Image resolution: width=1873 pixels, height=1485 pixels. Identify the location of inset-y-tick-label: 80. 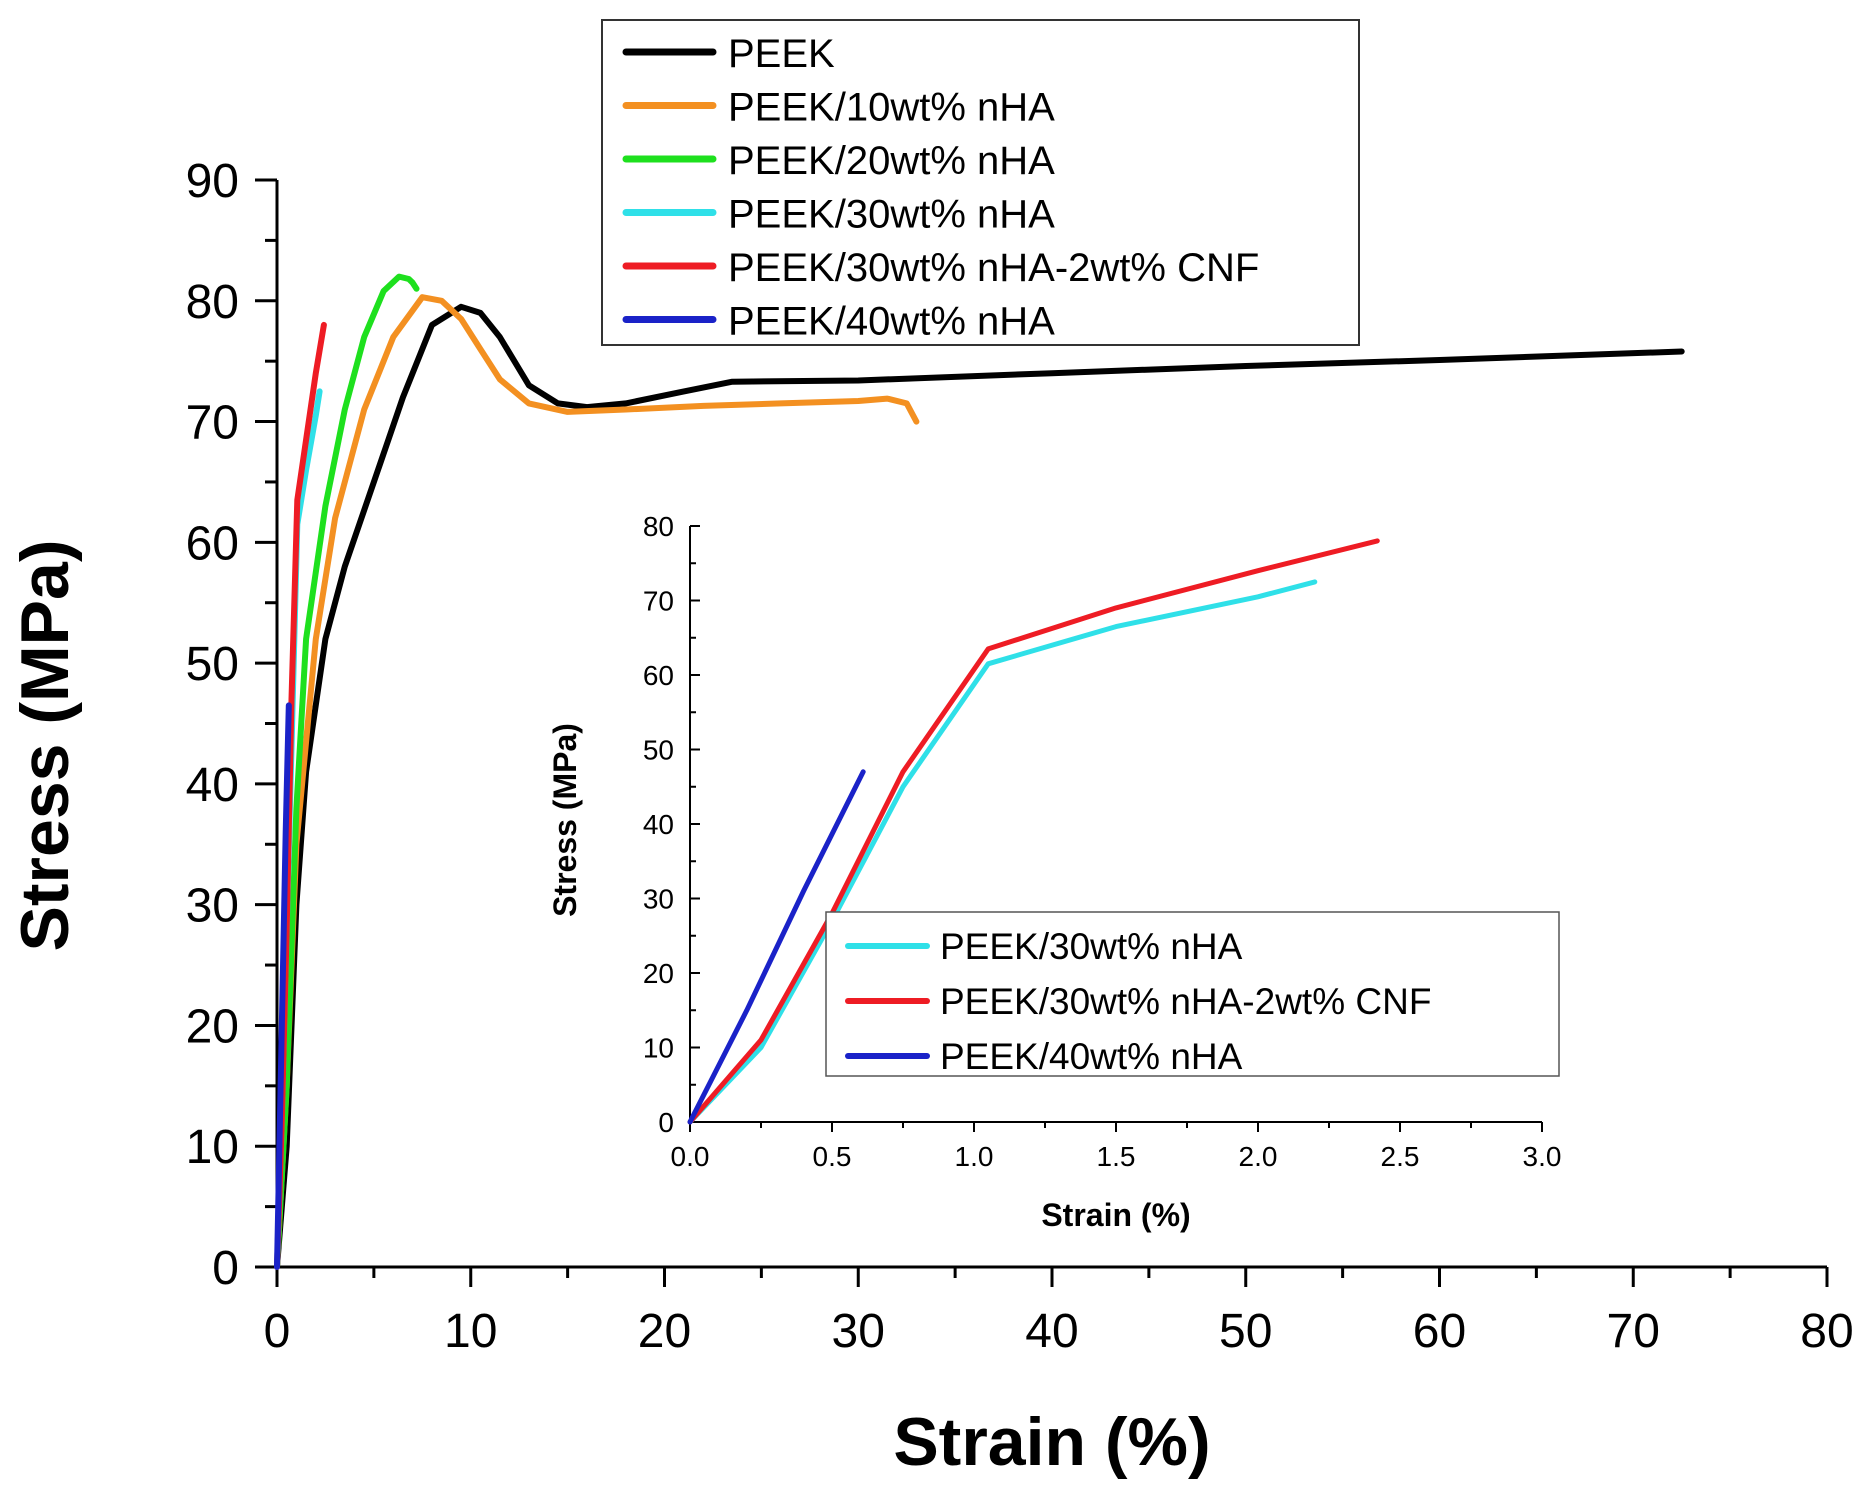
(658, 526).